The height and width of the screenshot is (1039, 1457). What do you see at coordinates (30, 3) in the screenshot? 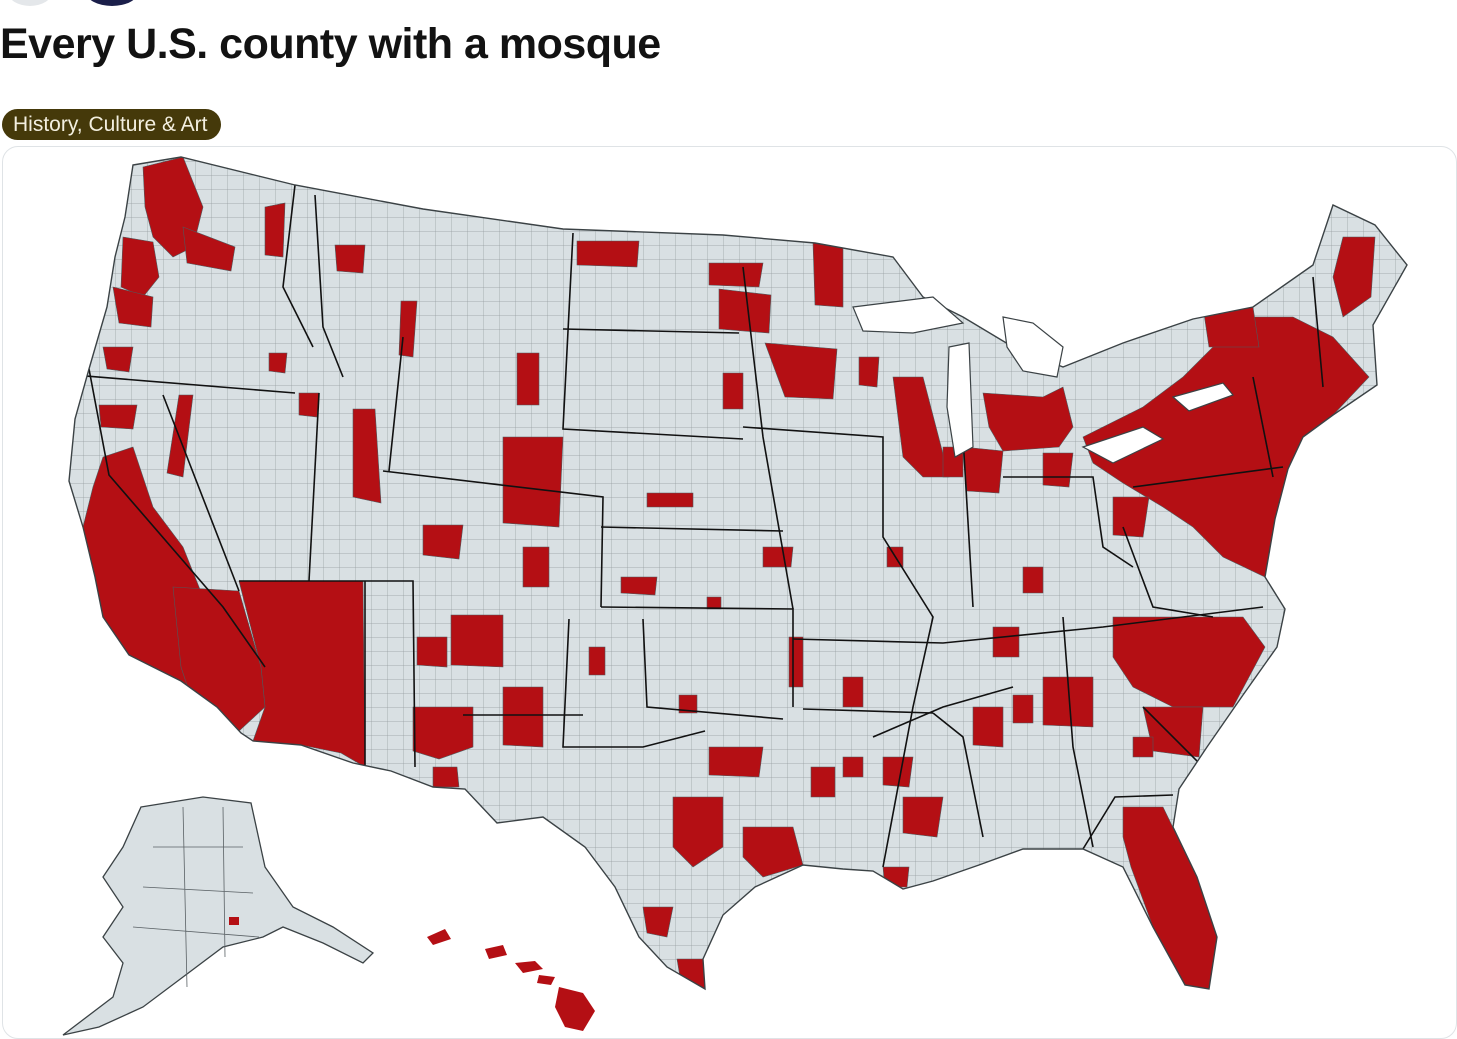
I see `author-avatar` at bounding box center [30, 3].